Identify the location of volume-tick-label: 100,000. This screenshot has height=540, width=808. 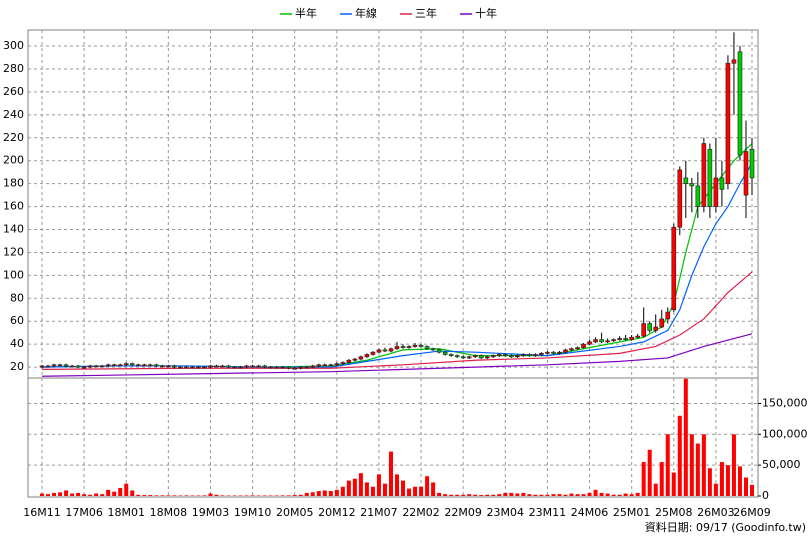
(785, 433).